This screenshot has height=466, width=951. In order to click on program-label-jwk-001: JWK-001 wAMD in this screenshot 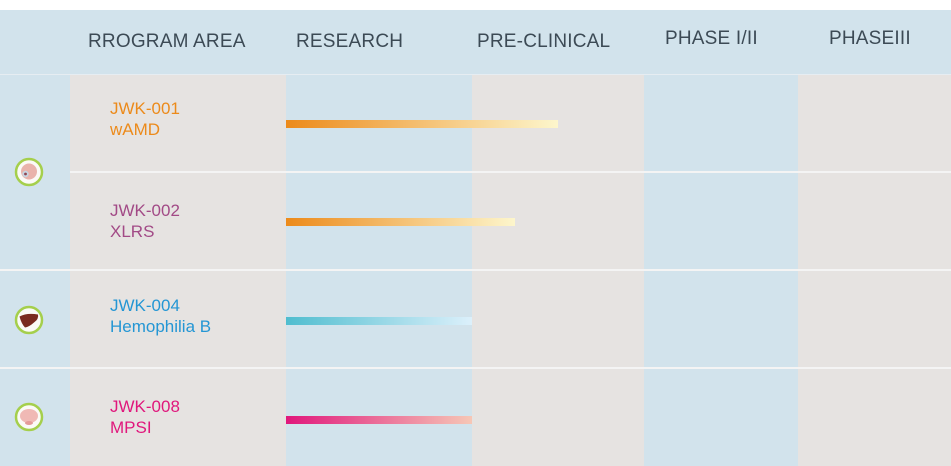, I will do `click(145, 119)`.